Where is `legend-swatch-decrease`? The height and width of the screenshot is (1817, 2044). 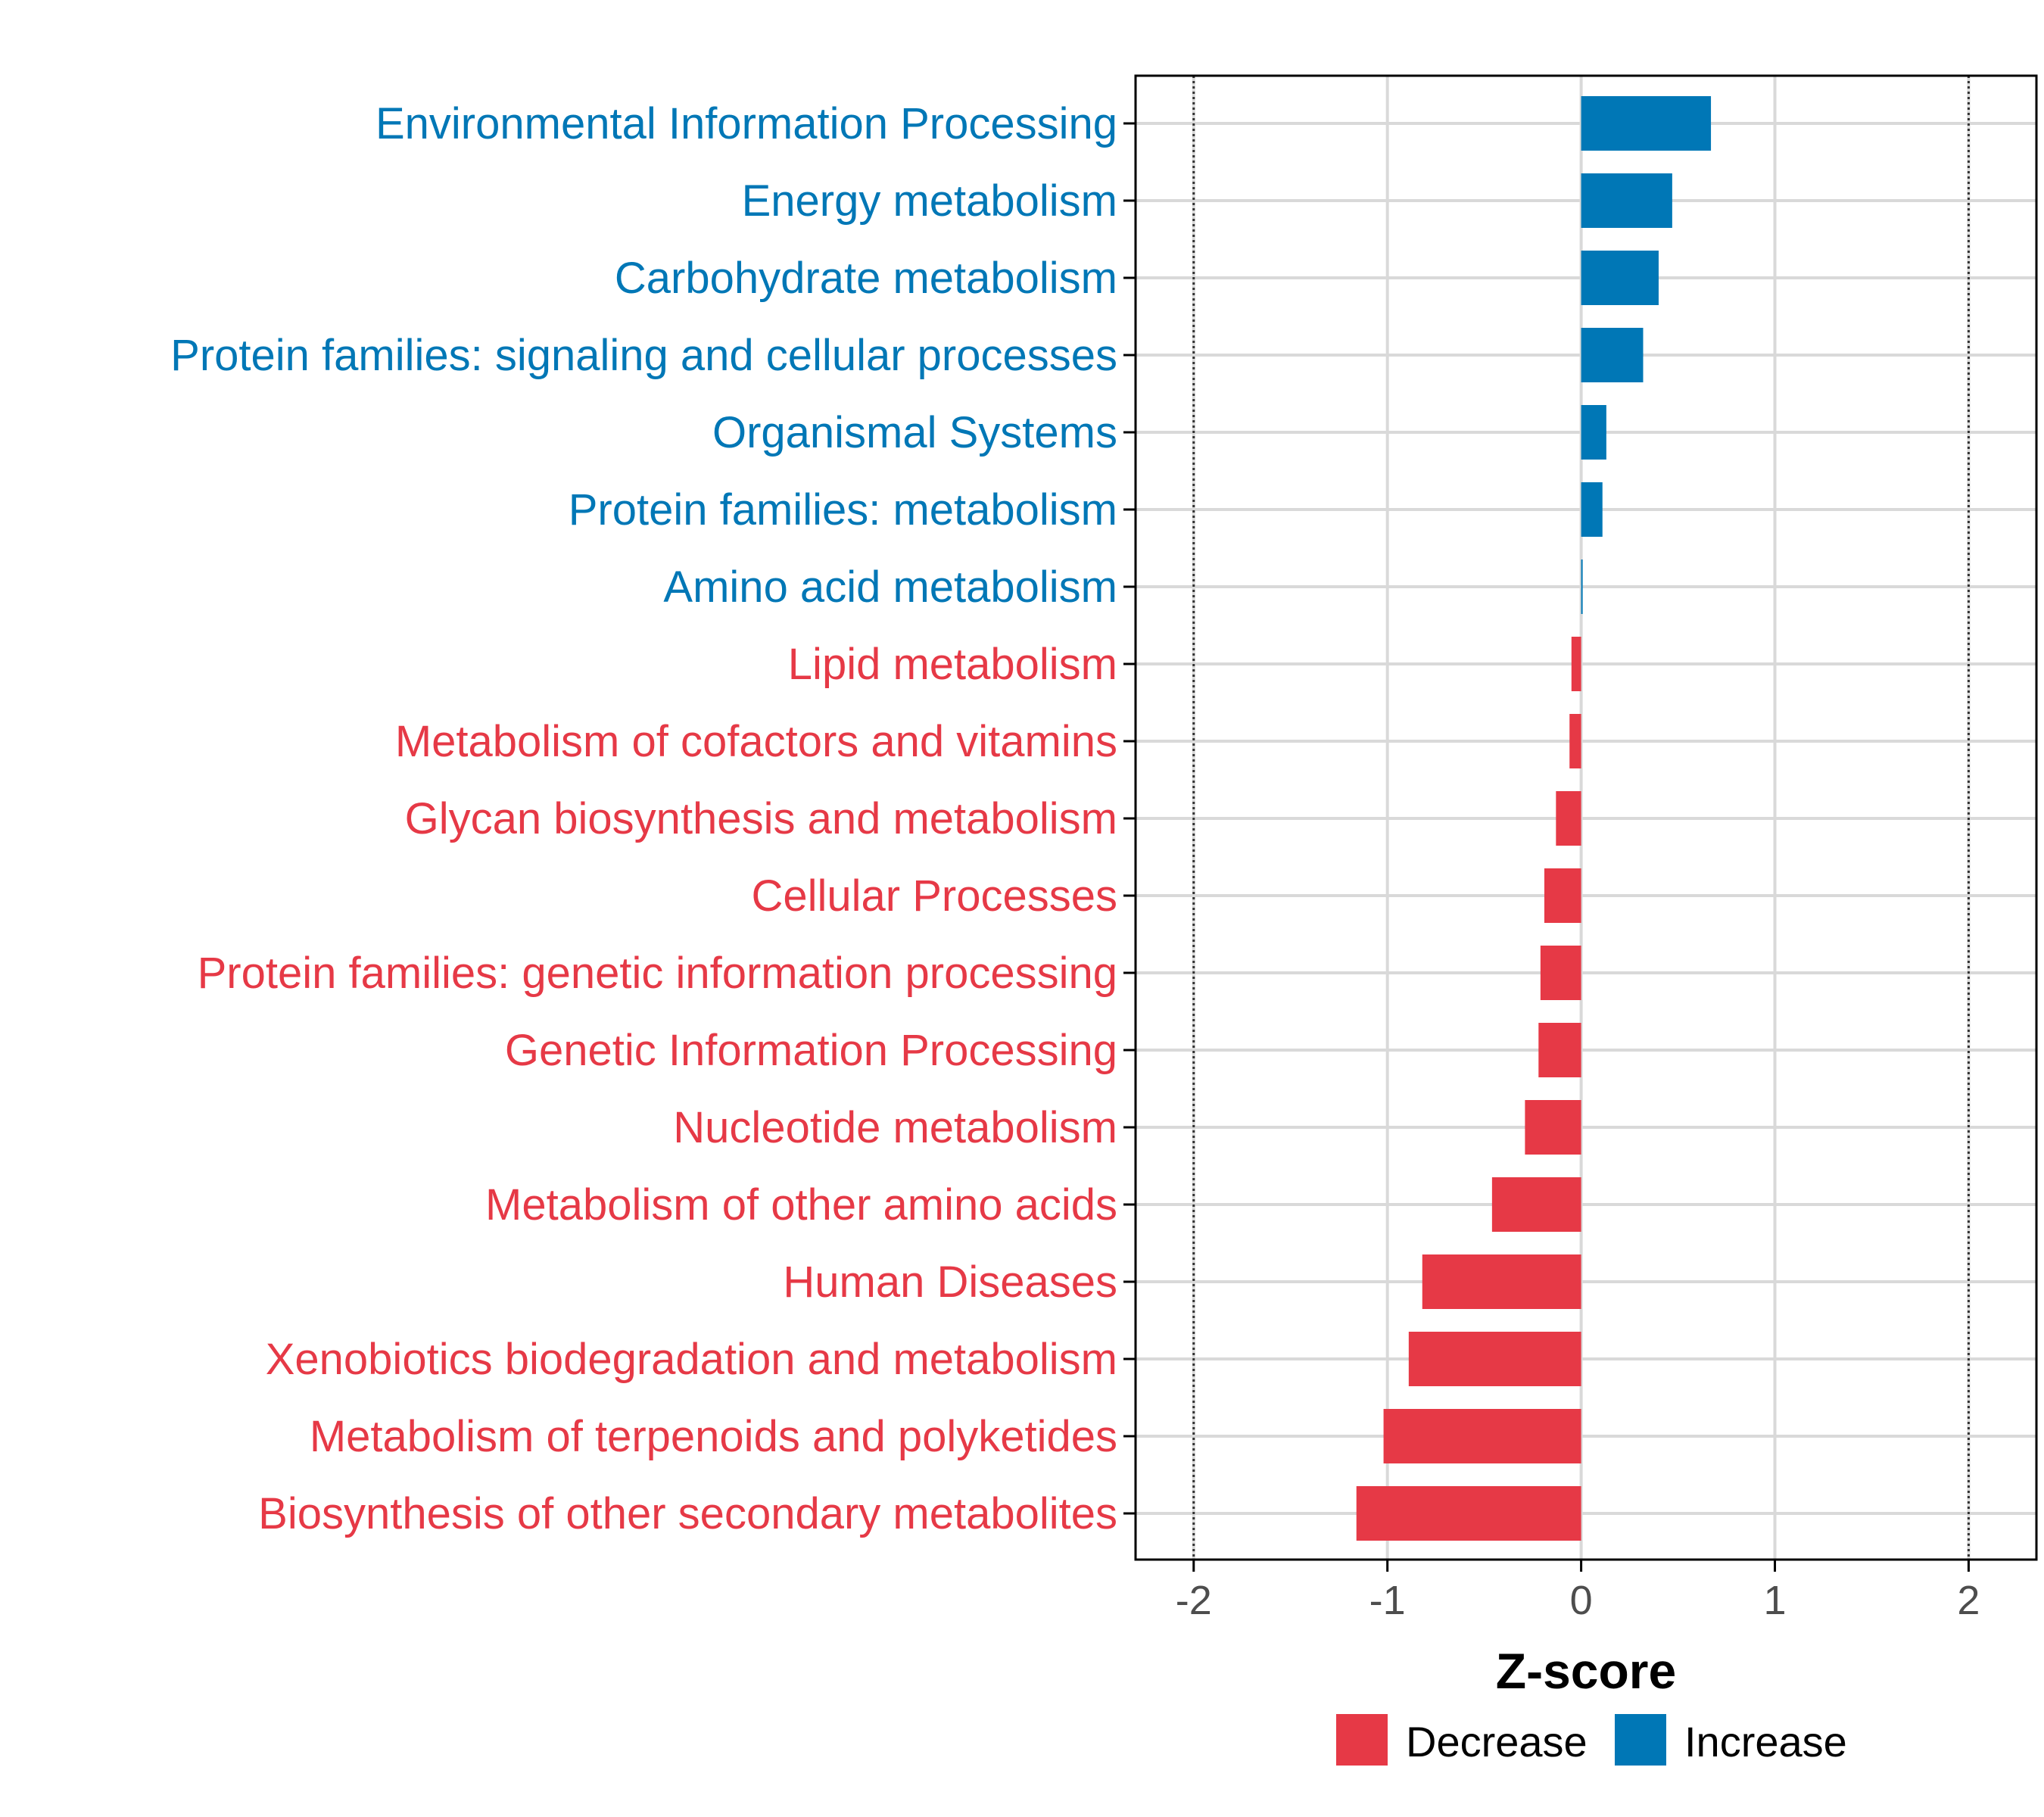
legend-swatch-decrease is located at coordinates (1362, 1740).